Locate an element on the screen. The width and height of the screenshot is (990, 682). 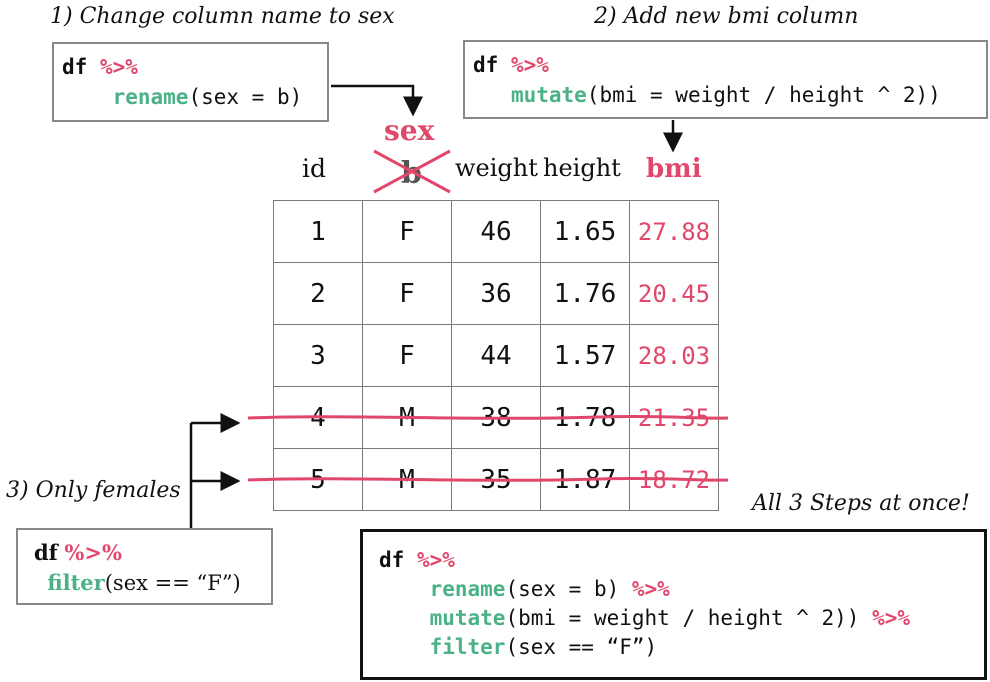
step1-pipe: %>% is located at coordinates (118, 67).